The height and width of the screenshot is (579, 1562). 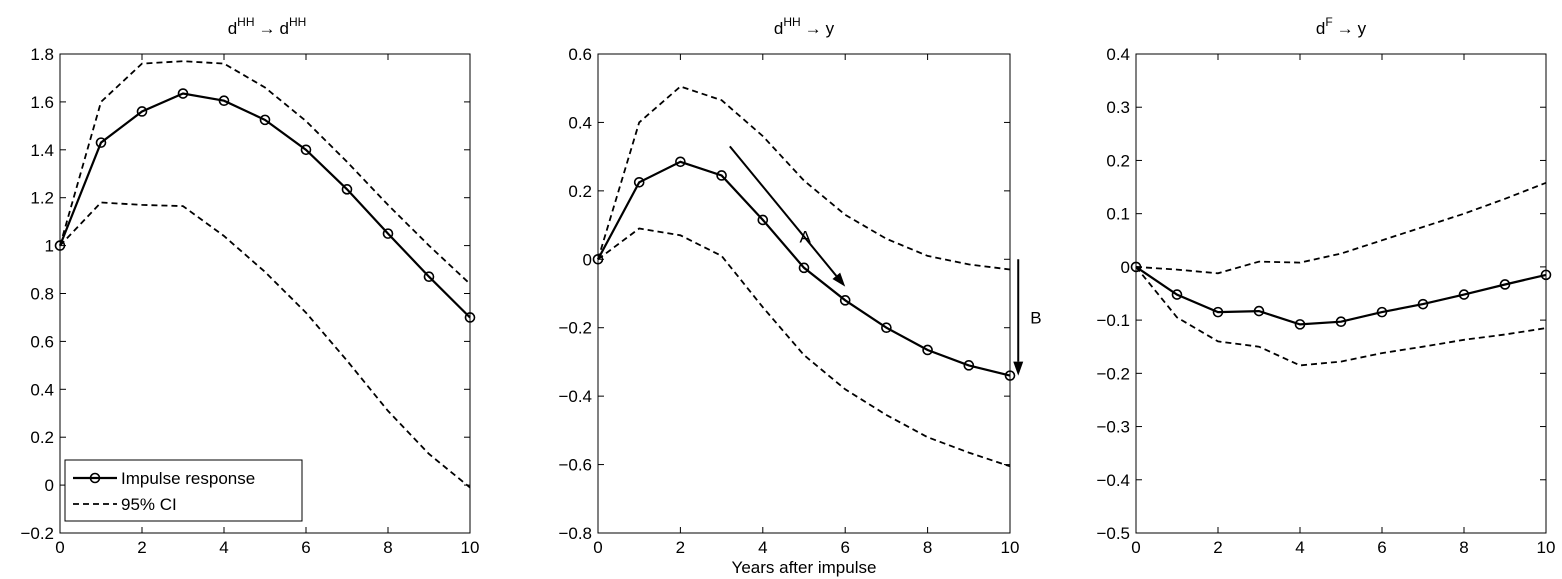 What do you see at coordinates (149, 504) in the screenshot?
I see `legend-label-ci: 95% CI` at bounding box center [149, 504].